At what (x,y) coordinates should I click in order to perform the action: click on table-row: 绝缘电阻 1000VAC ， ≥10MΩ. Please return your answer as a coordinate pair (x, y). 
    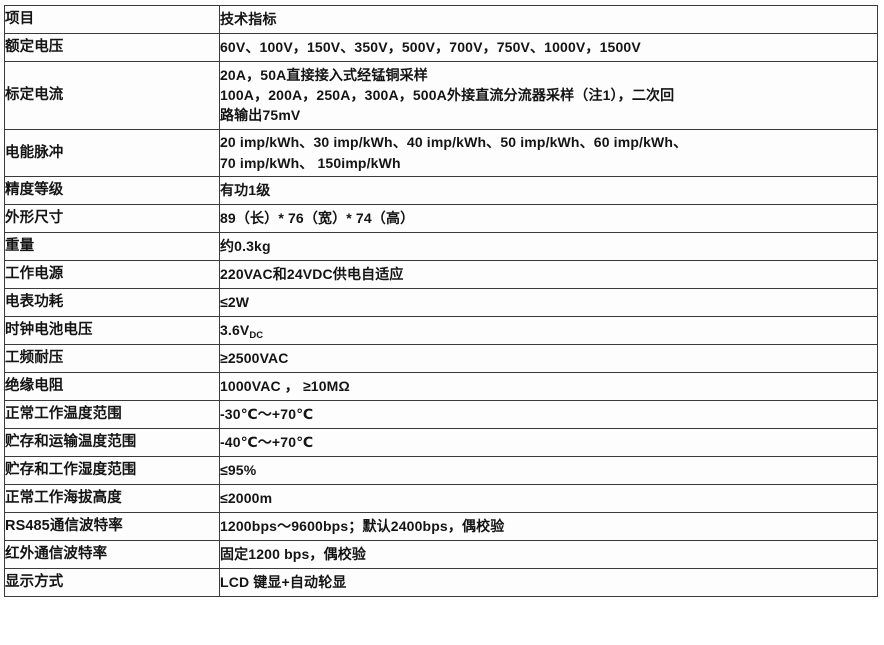
    Looking at the image, I should click on (441, 386).